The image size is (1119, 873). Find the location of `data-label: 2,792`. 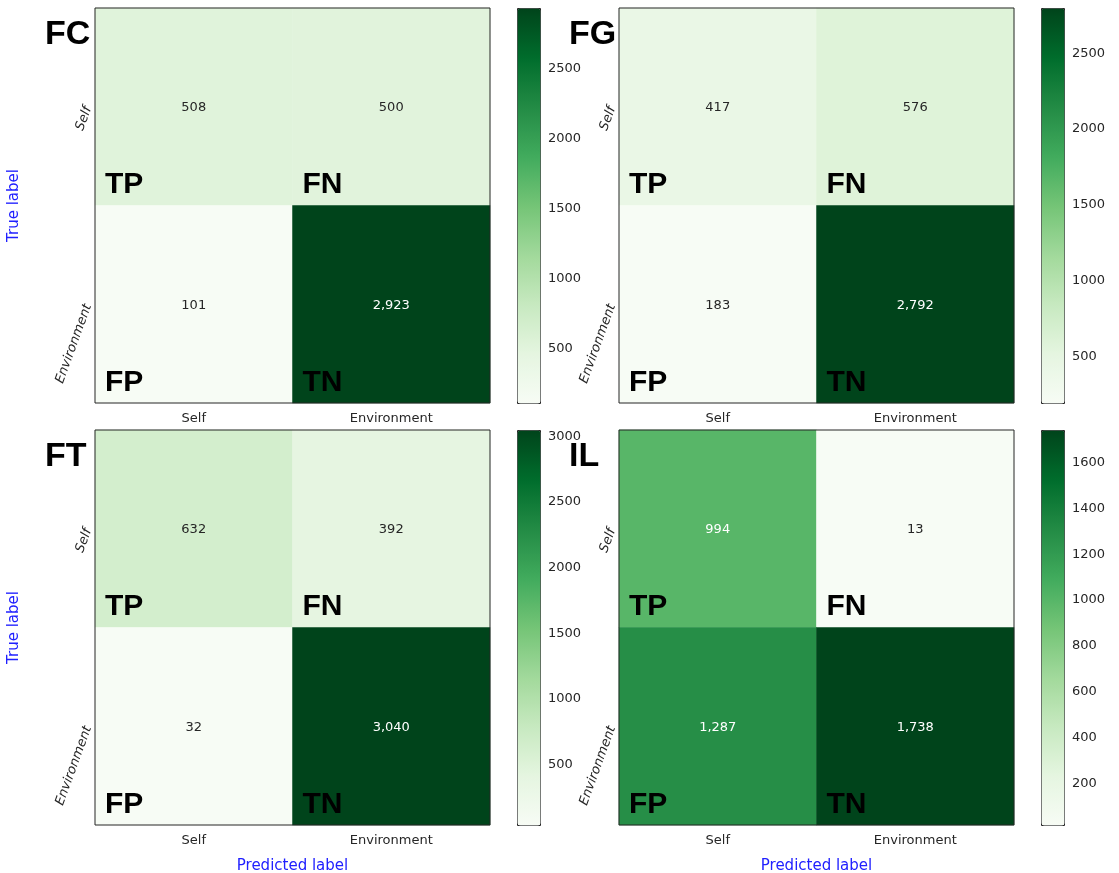

data-label: 2,792 is located at coordinates (915, 304).